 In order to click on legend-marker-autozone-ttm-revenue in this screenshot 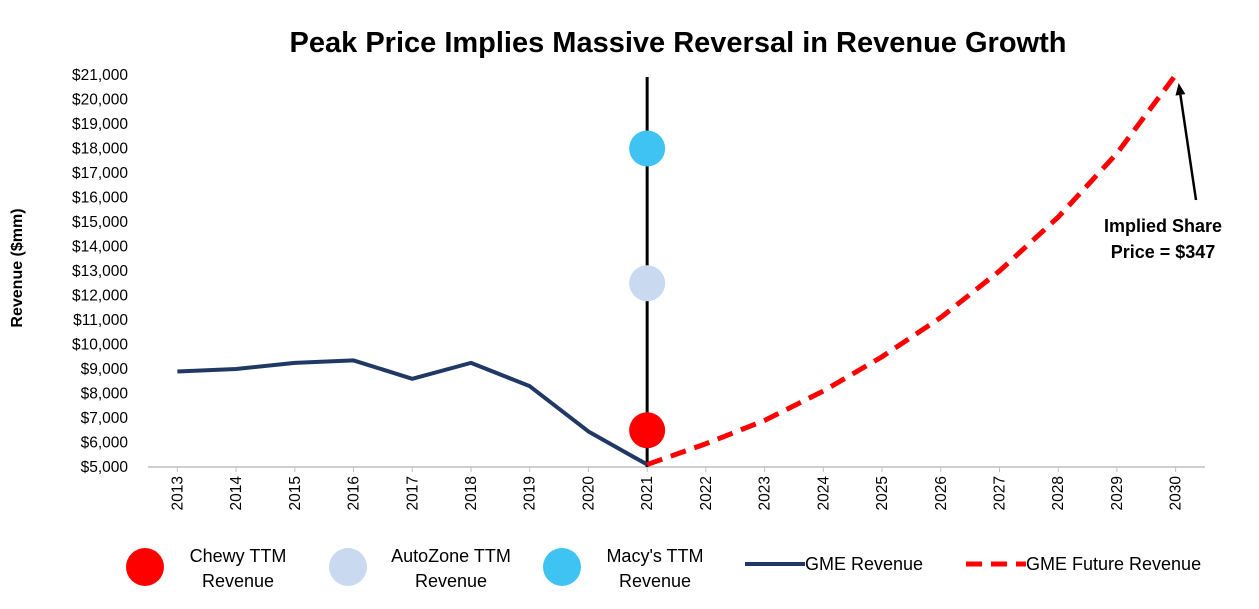, I will do `click(348, 567)`.